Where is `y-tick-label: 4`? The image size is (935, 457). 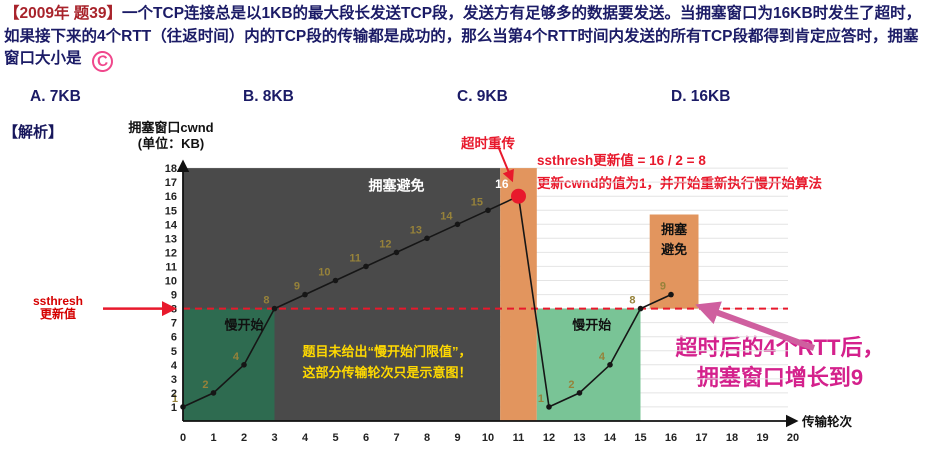
y-tick-label: 4 is located at coordinates (174, 366).